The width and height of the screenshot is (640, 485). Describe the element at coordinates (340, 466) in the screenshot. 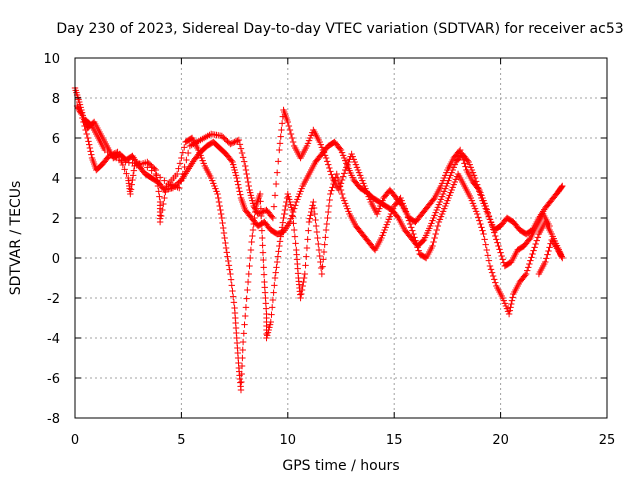

I see `x-axis-label: GPS time / hours` at that location.